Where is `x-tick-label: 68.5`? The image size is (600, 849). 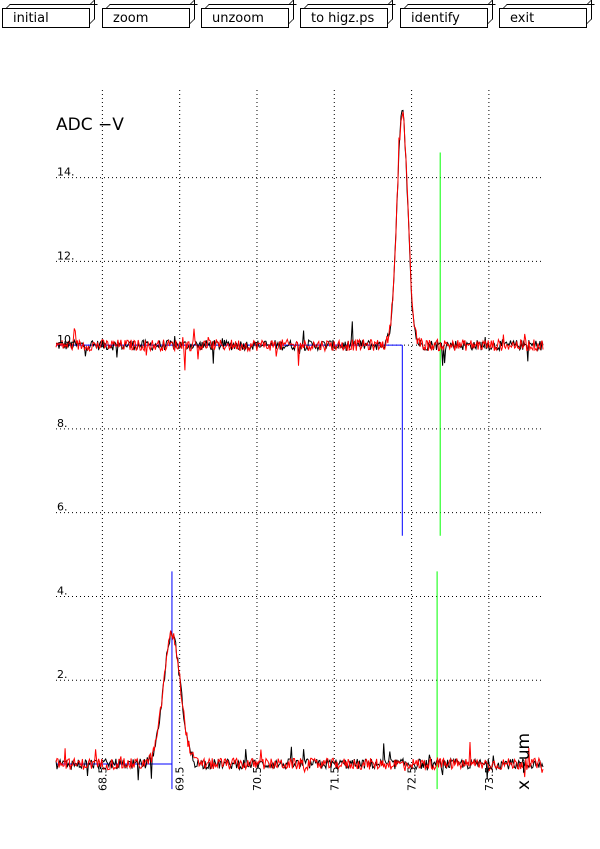 x-tick-label: 68.5 is located at coordinates (102, 779).